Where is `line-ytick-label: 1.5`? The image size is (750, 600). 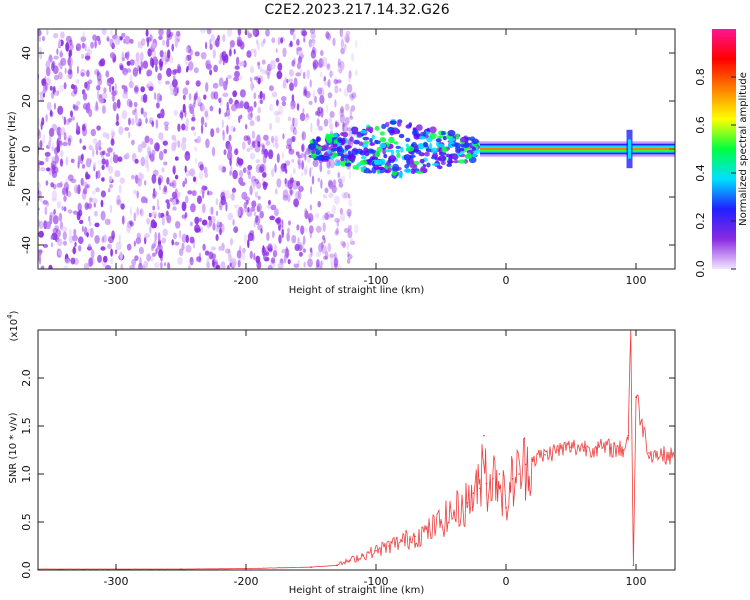 line-ytick-label: 1.5 is located at coordinates (26, 426).